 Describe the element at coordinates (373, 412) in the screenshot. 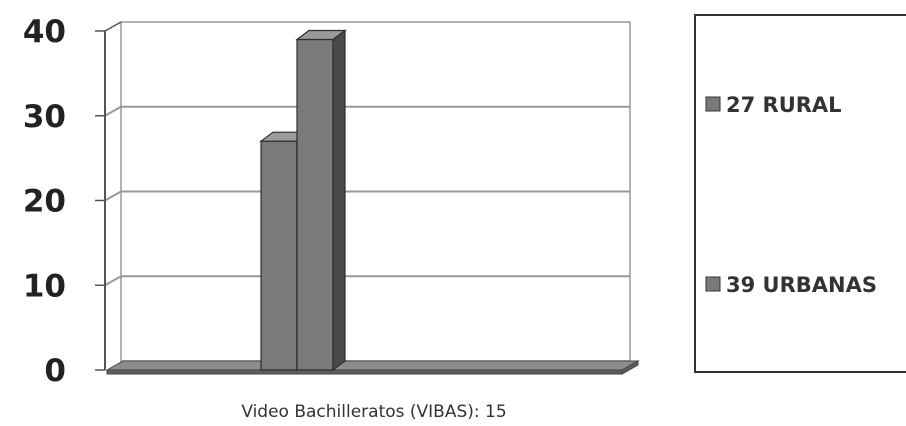

I see `x-axis-label: Video Bachilleratos (VIBAS): 15` at that location.